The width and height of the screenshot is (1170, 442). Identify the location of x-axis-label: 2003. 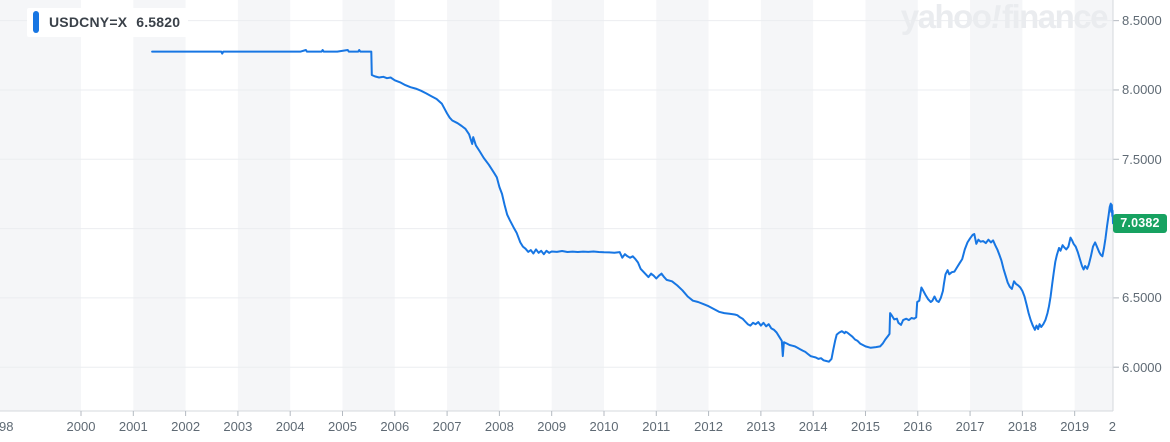
(238, 426).